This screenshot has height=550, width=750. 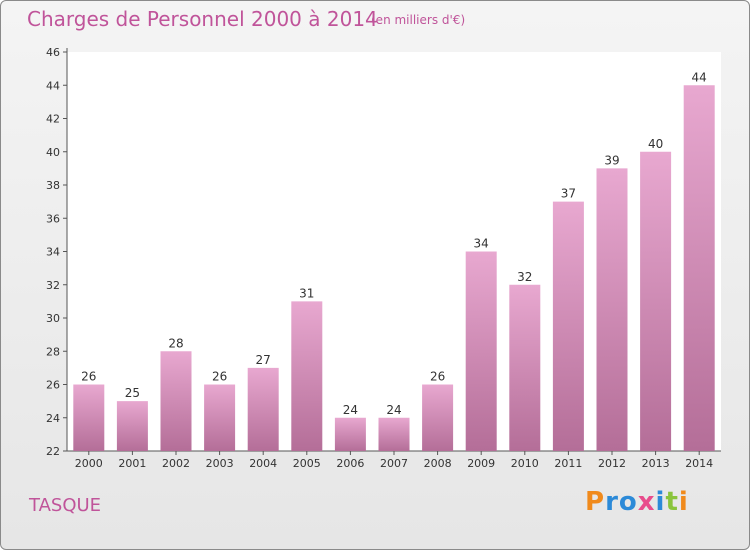 What do you see at coordinates (394, 463) in the screenshot?
I see `x-tick-label: 2007` at bounding box center [394, 463].